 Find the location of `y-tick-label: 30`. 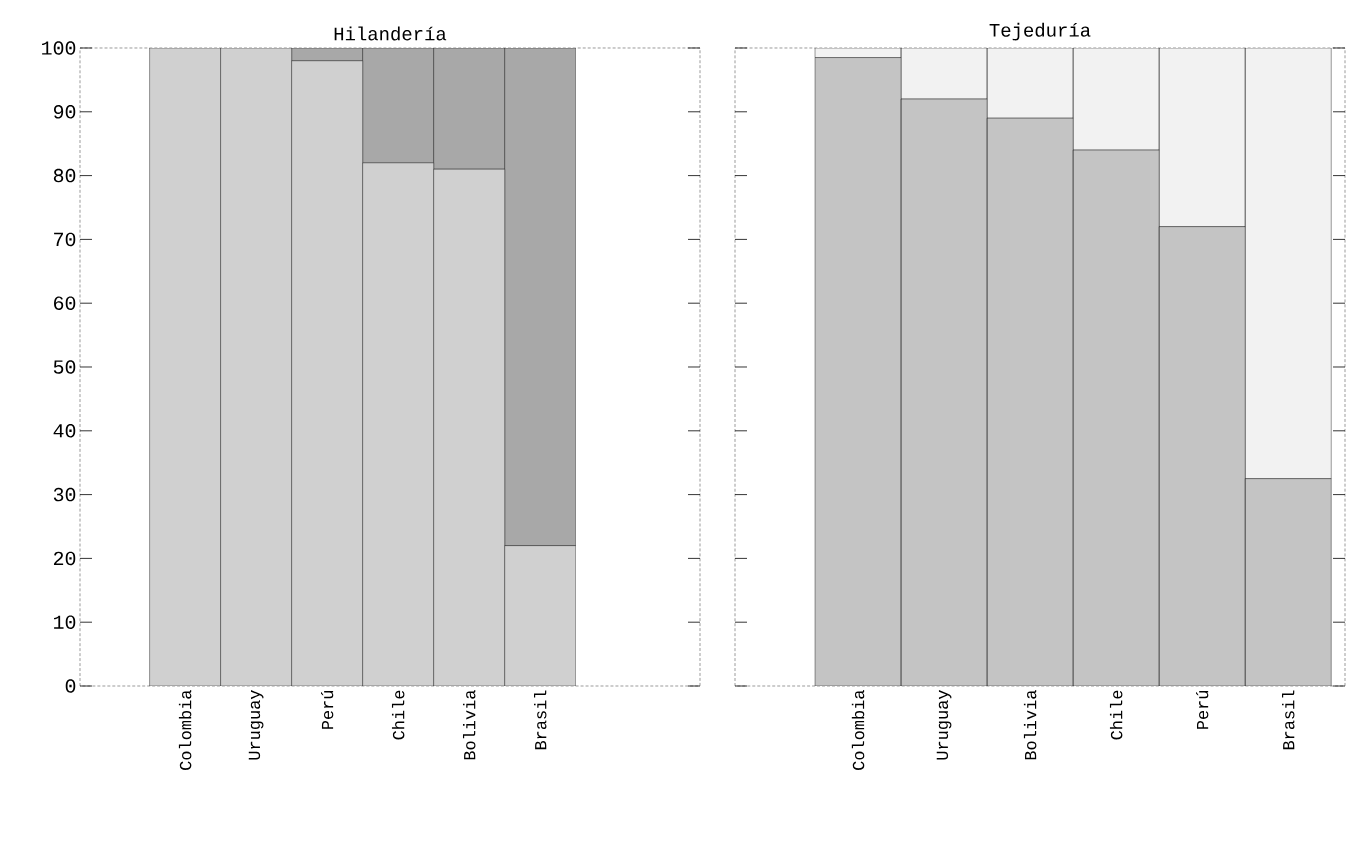

y-tick-label: 30 is located at coordinates (64, 494).